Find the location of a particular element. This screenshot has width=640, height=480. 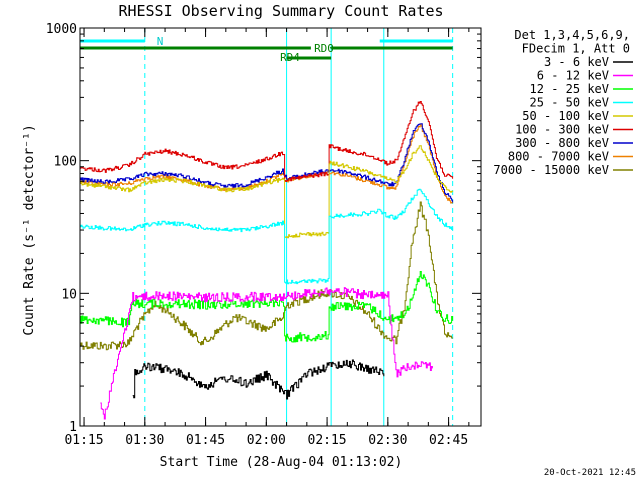

legend-label: 6 - 12 keV is located at coordinates (573, 76).